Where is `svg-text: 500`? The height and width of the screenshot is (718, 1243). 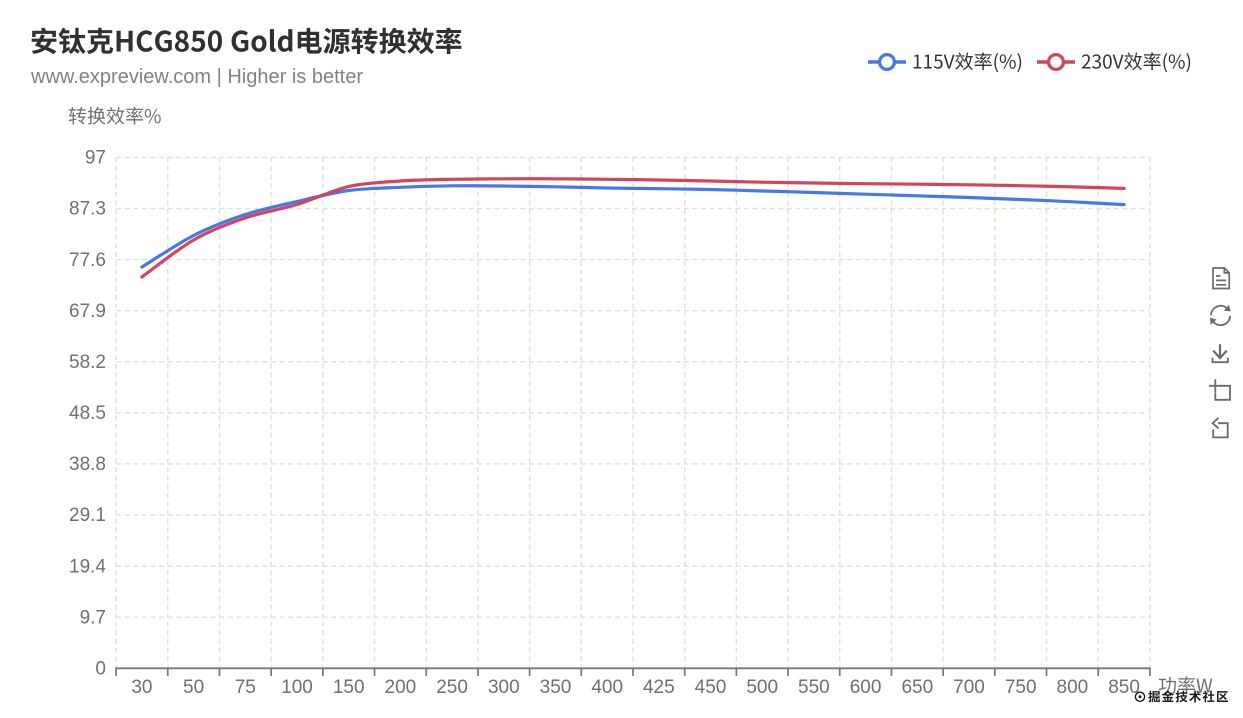
svg-text: 500 is located at coordinates (762, 687).